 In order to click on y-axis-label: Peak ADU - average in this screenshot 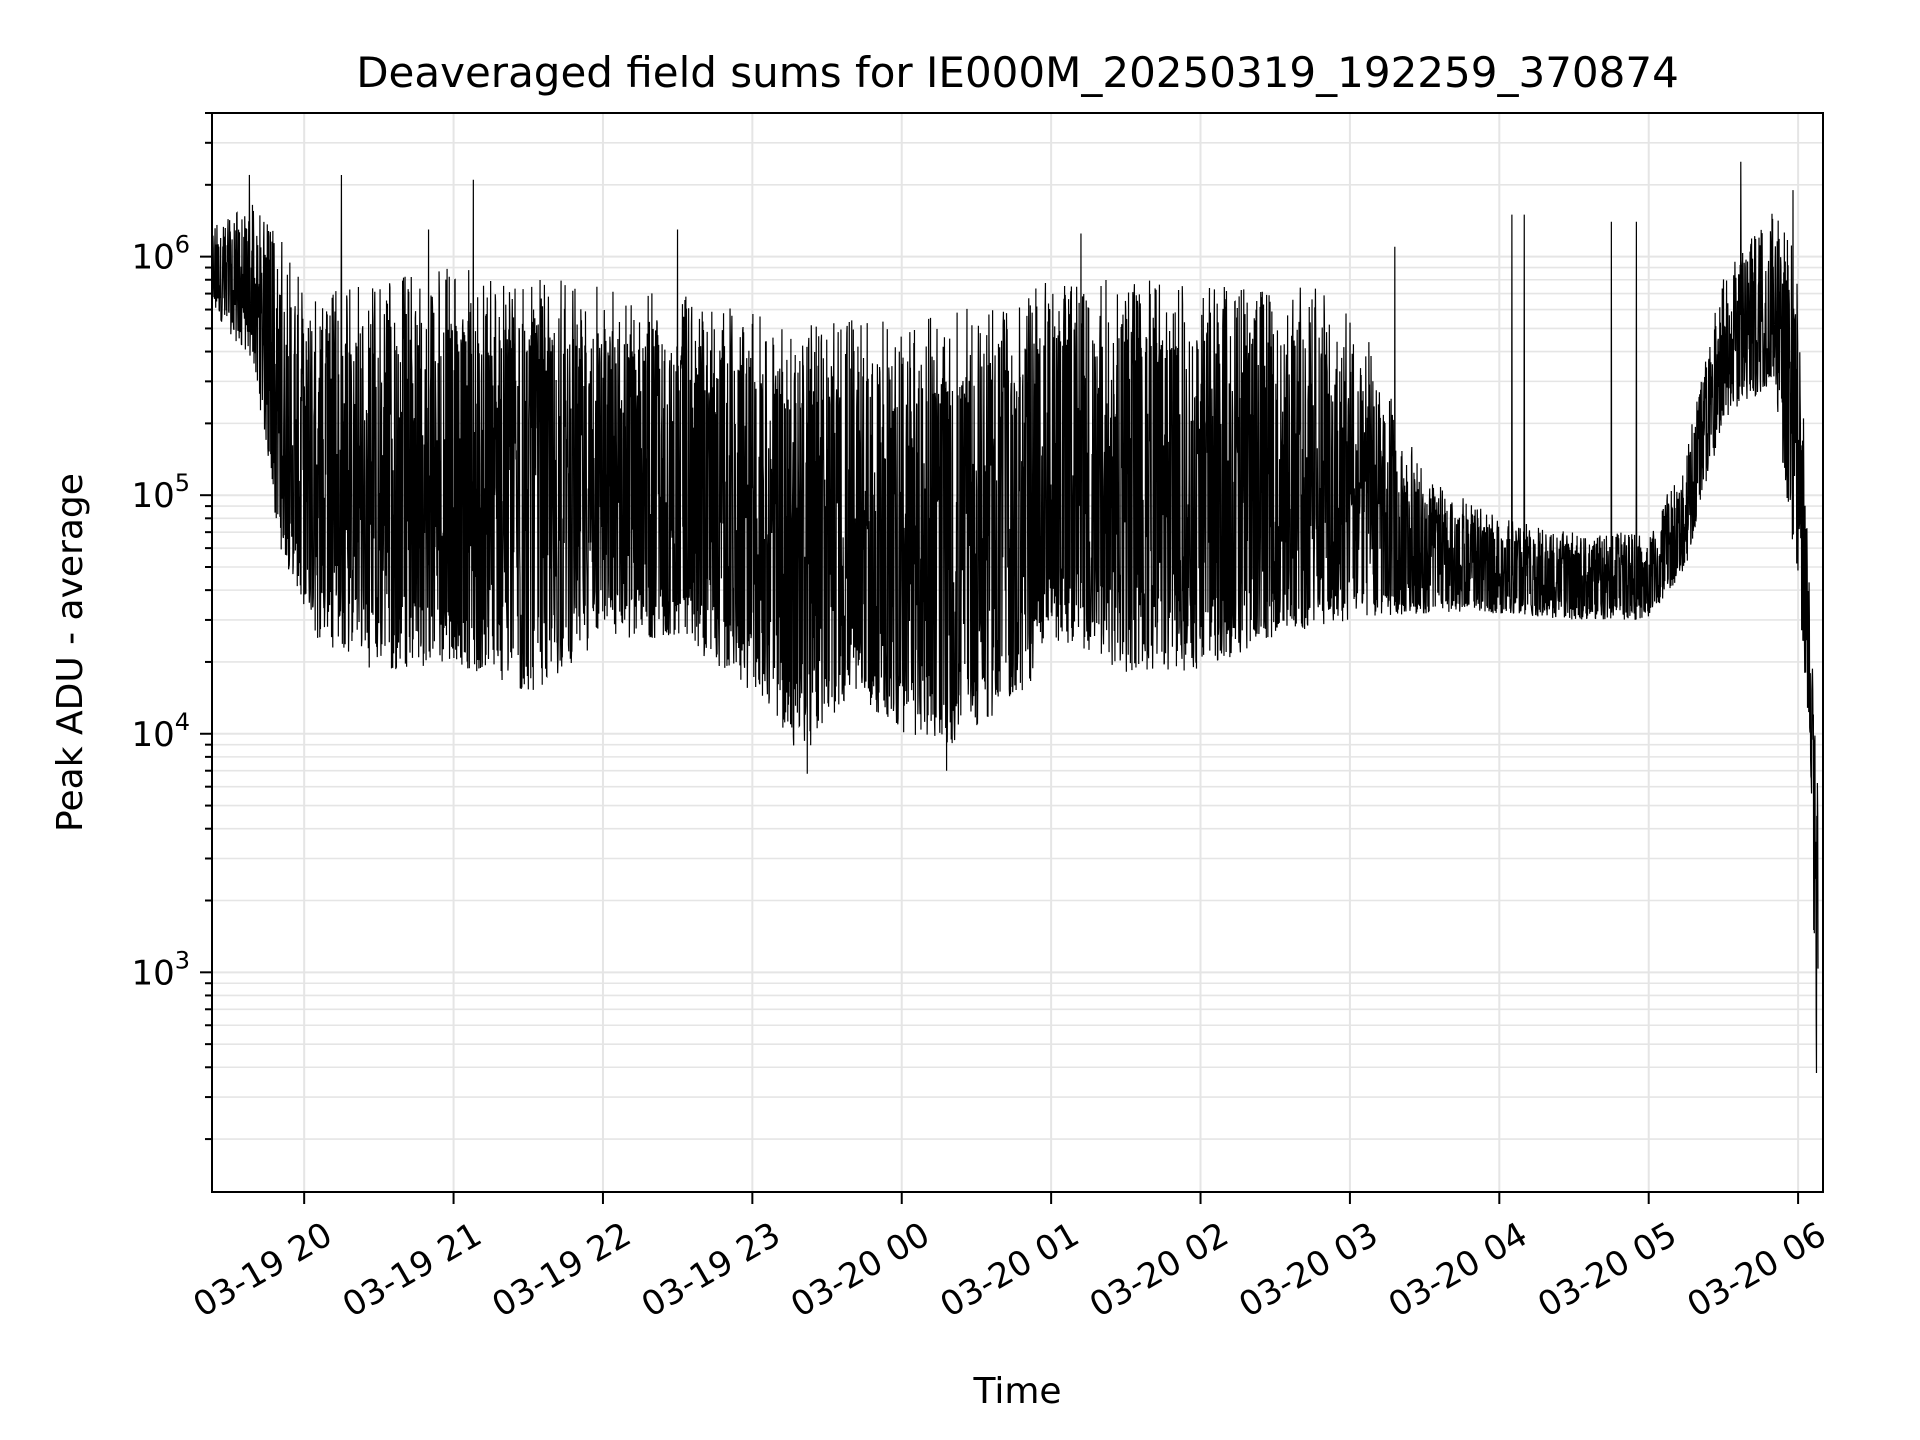, I will do `click(70, 652)`.